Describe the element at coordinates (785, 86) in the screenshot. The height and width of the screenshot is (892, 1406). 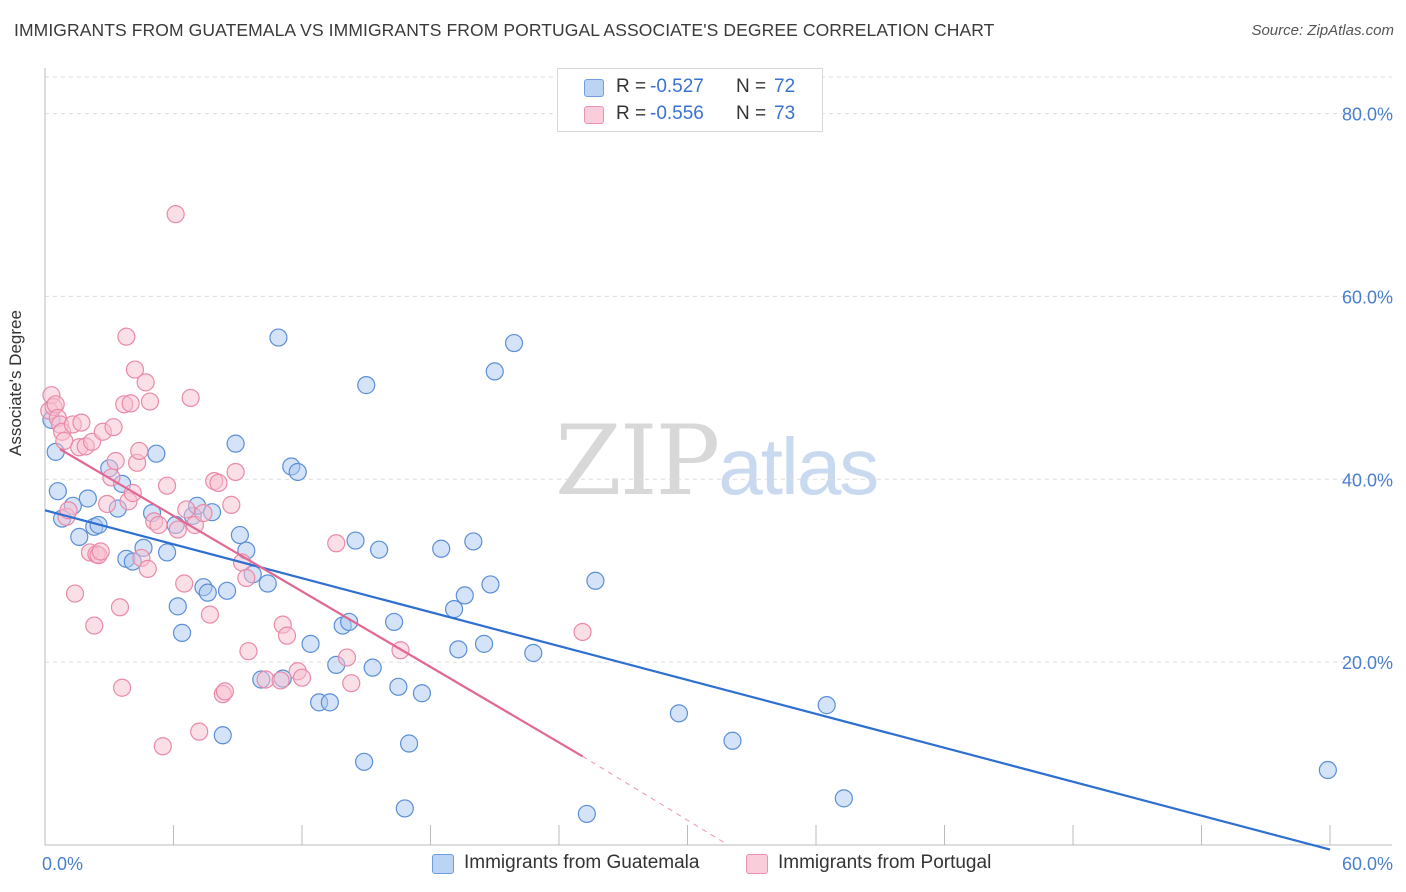
I see `legend-n-value: 72` at that location.